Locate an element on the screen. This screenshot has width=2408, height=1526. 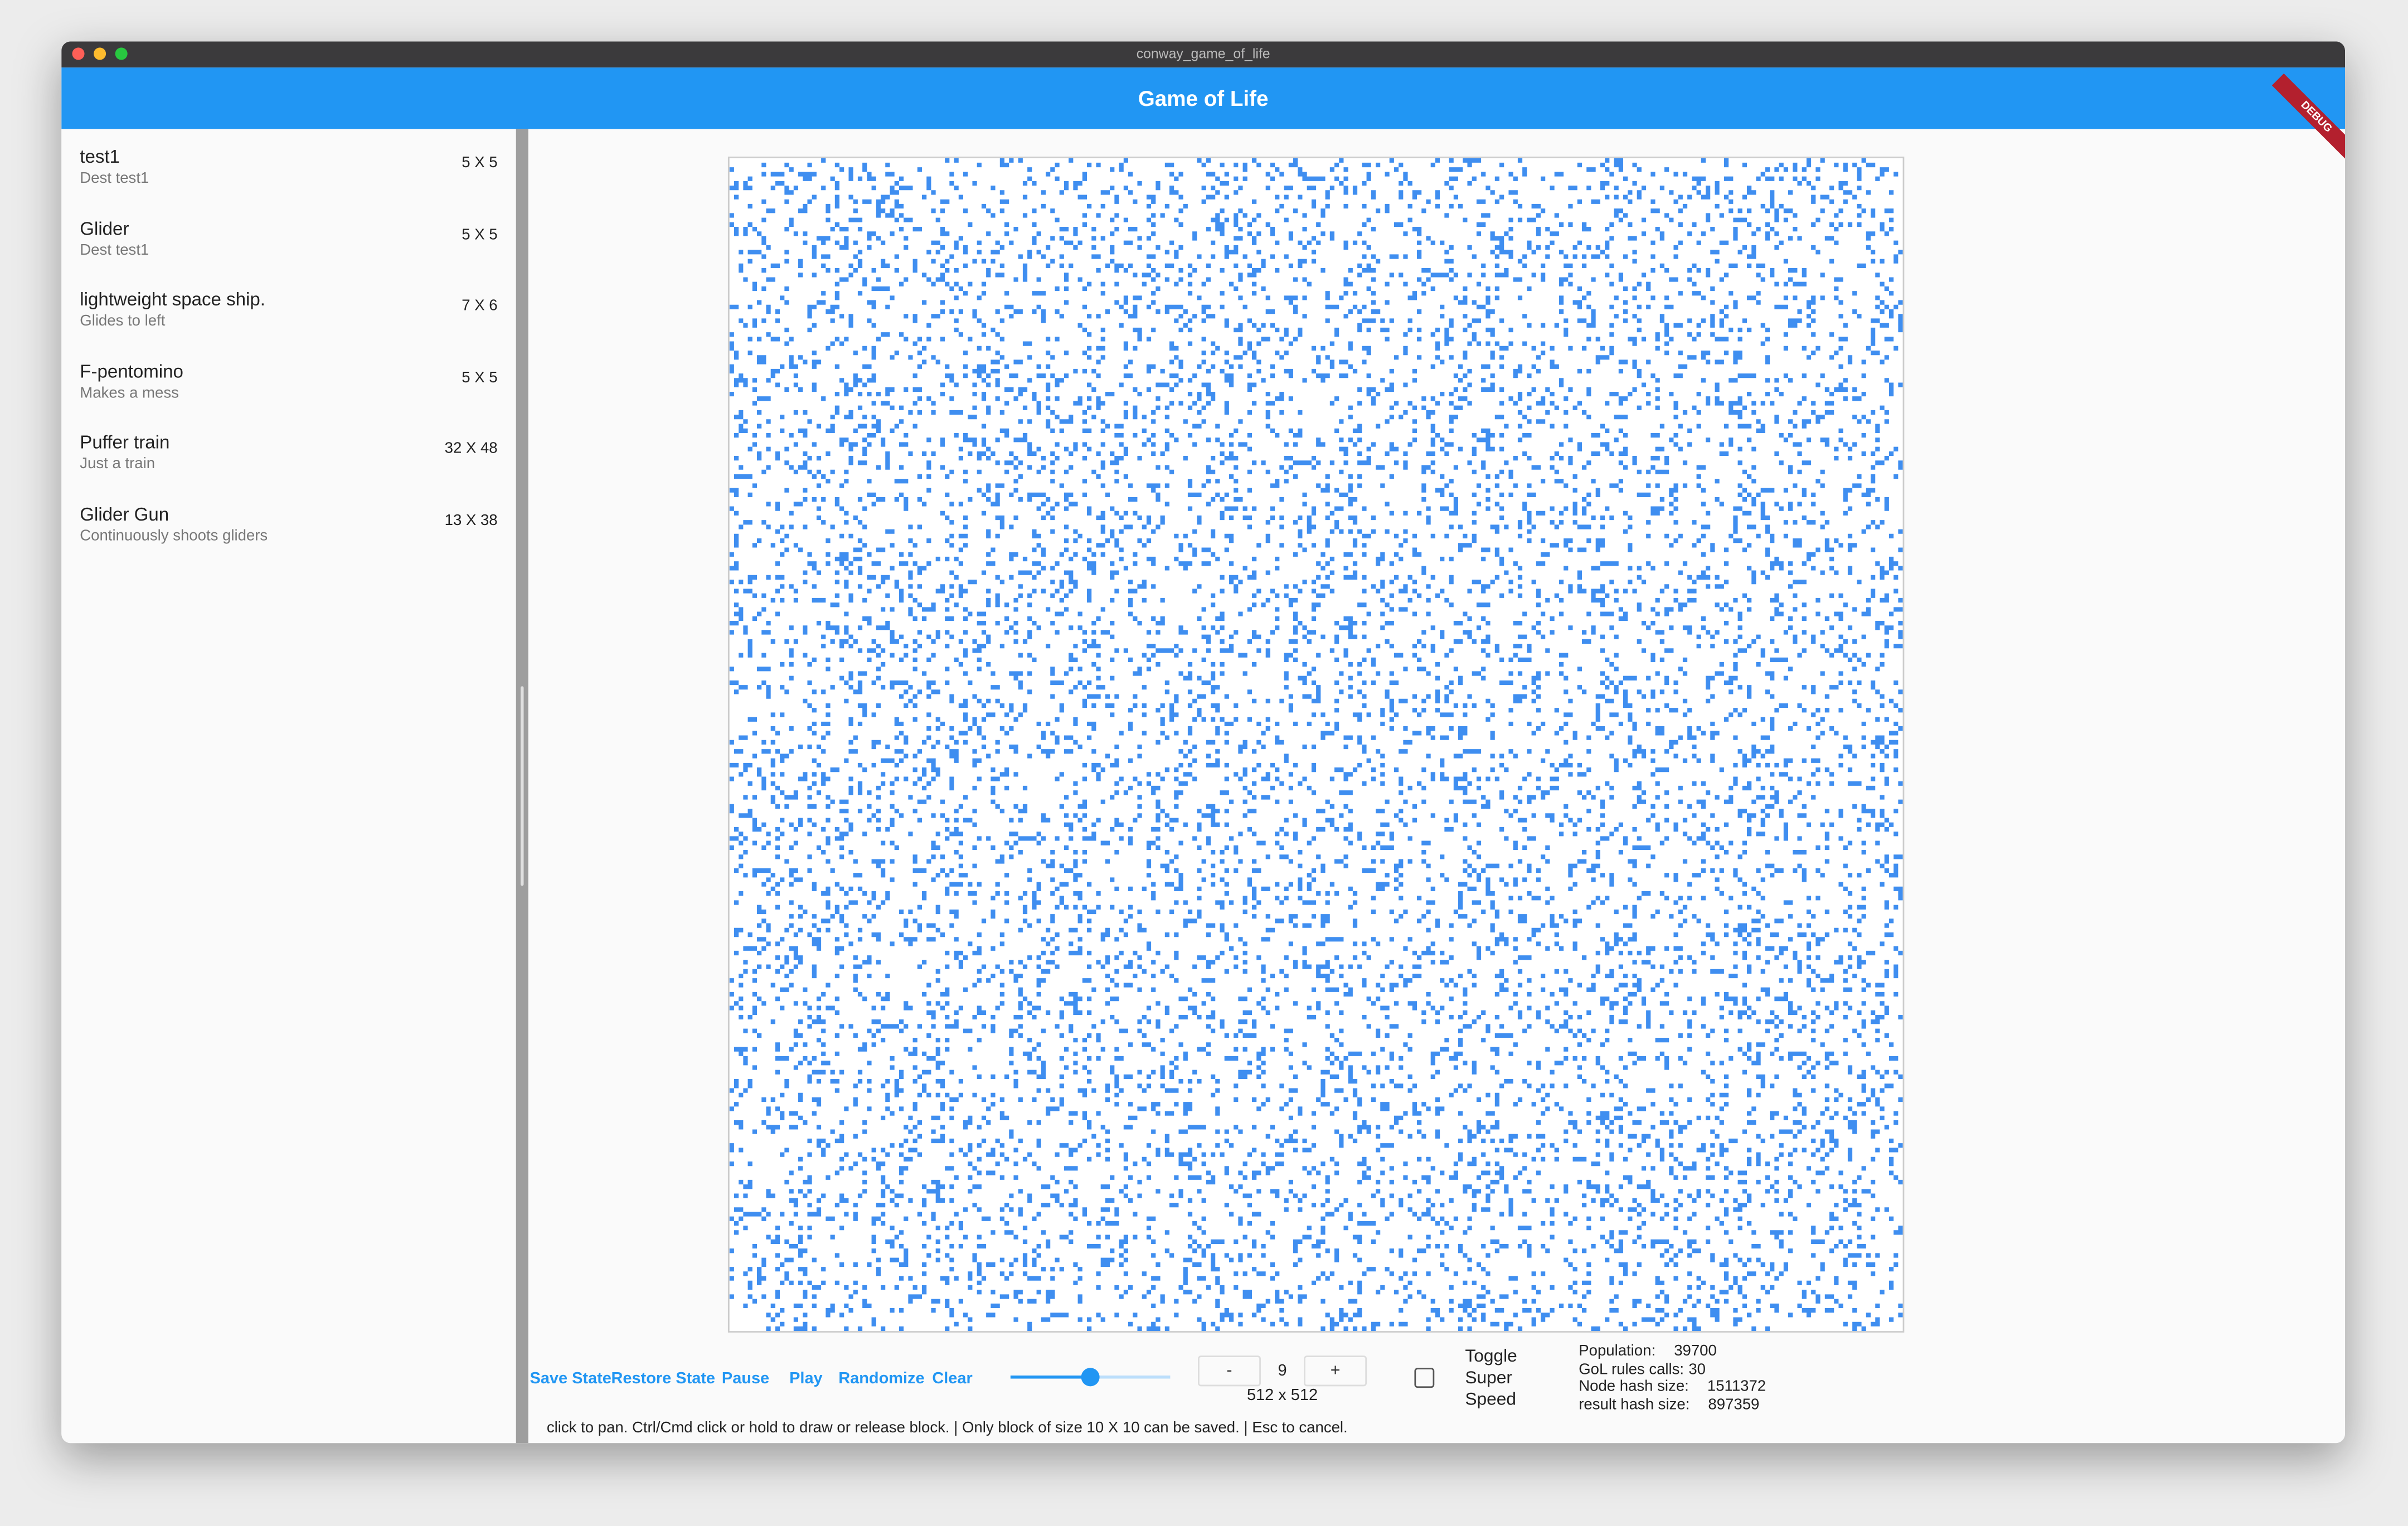
stat-value: 30 is located at coordinates (1697, 1369).